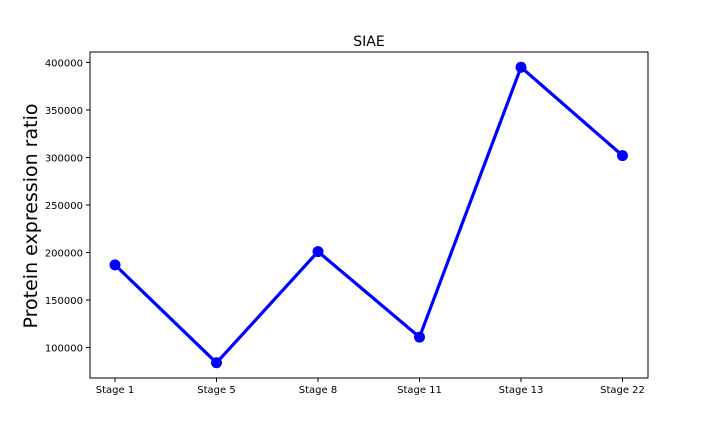 This screenshot has width=720, height=432. What do you see at coordinates (64, 63) in the screenshot?
I see `y-tick-label: 400000` at bounding box center [64, 63].